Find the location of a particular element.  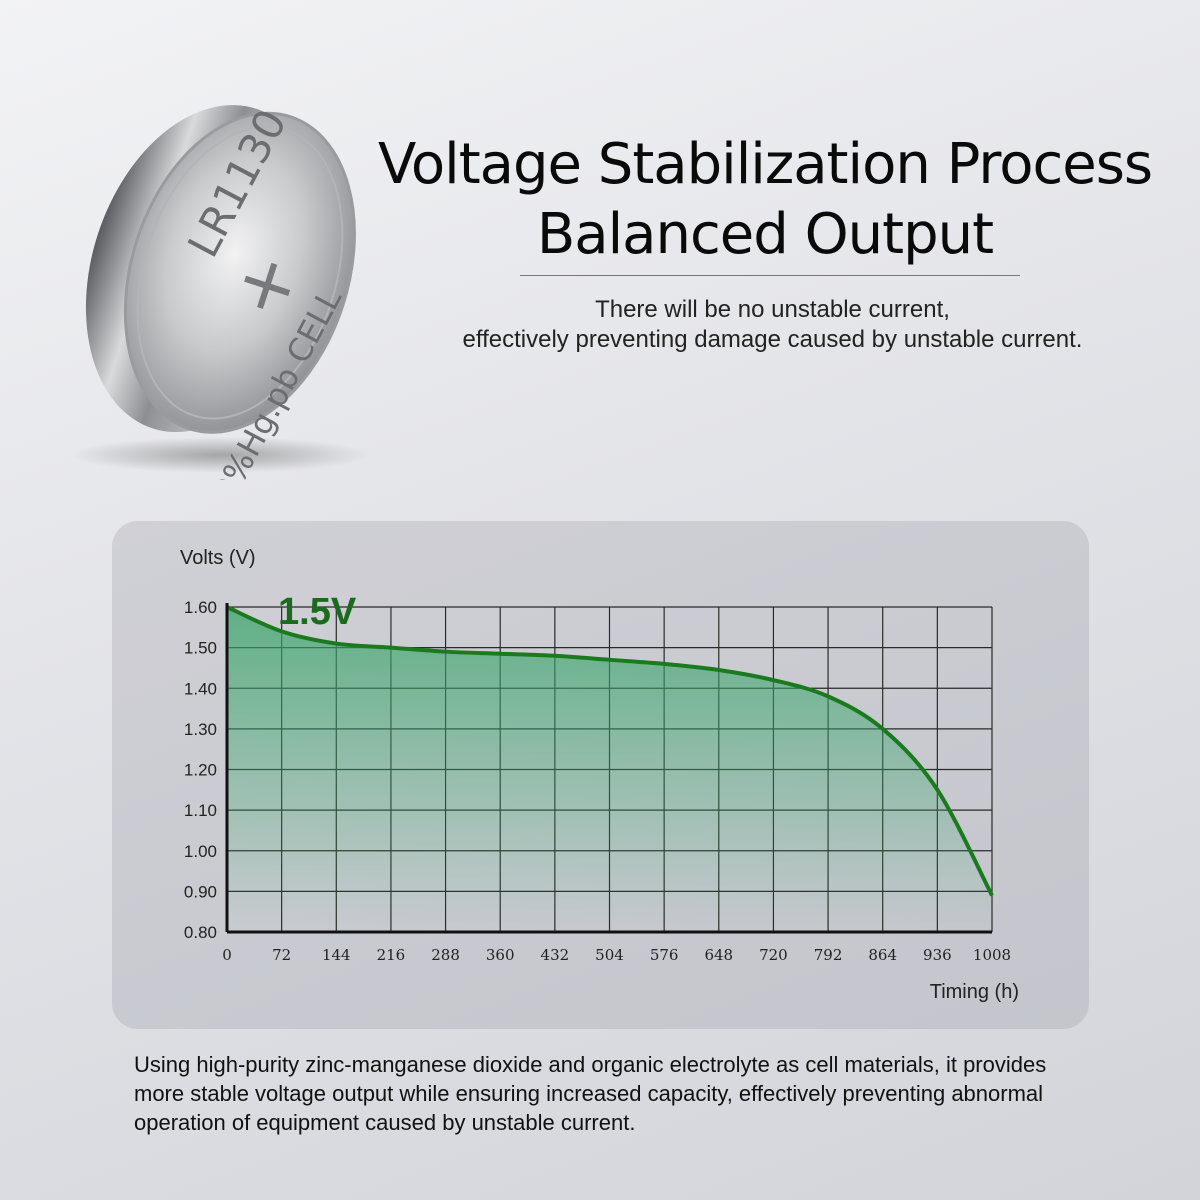

battery-image: LR1130 + 0%Hg.pb CELL is located at coordinates (220, 288).